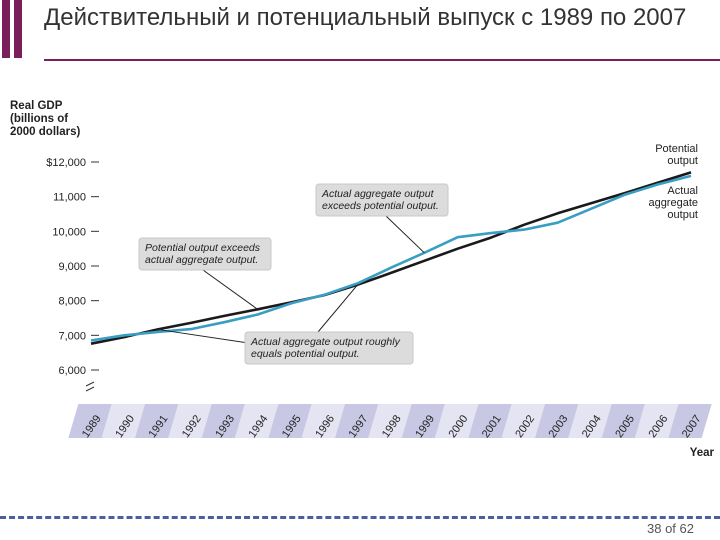 This screenshot has height=540, width=720. I want to click on axis-break-mark, so click(90, 386).